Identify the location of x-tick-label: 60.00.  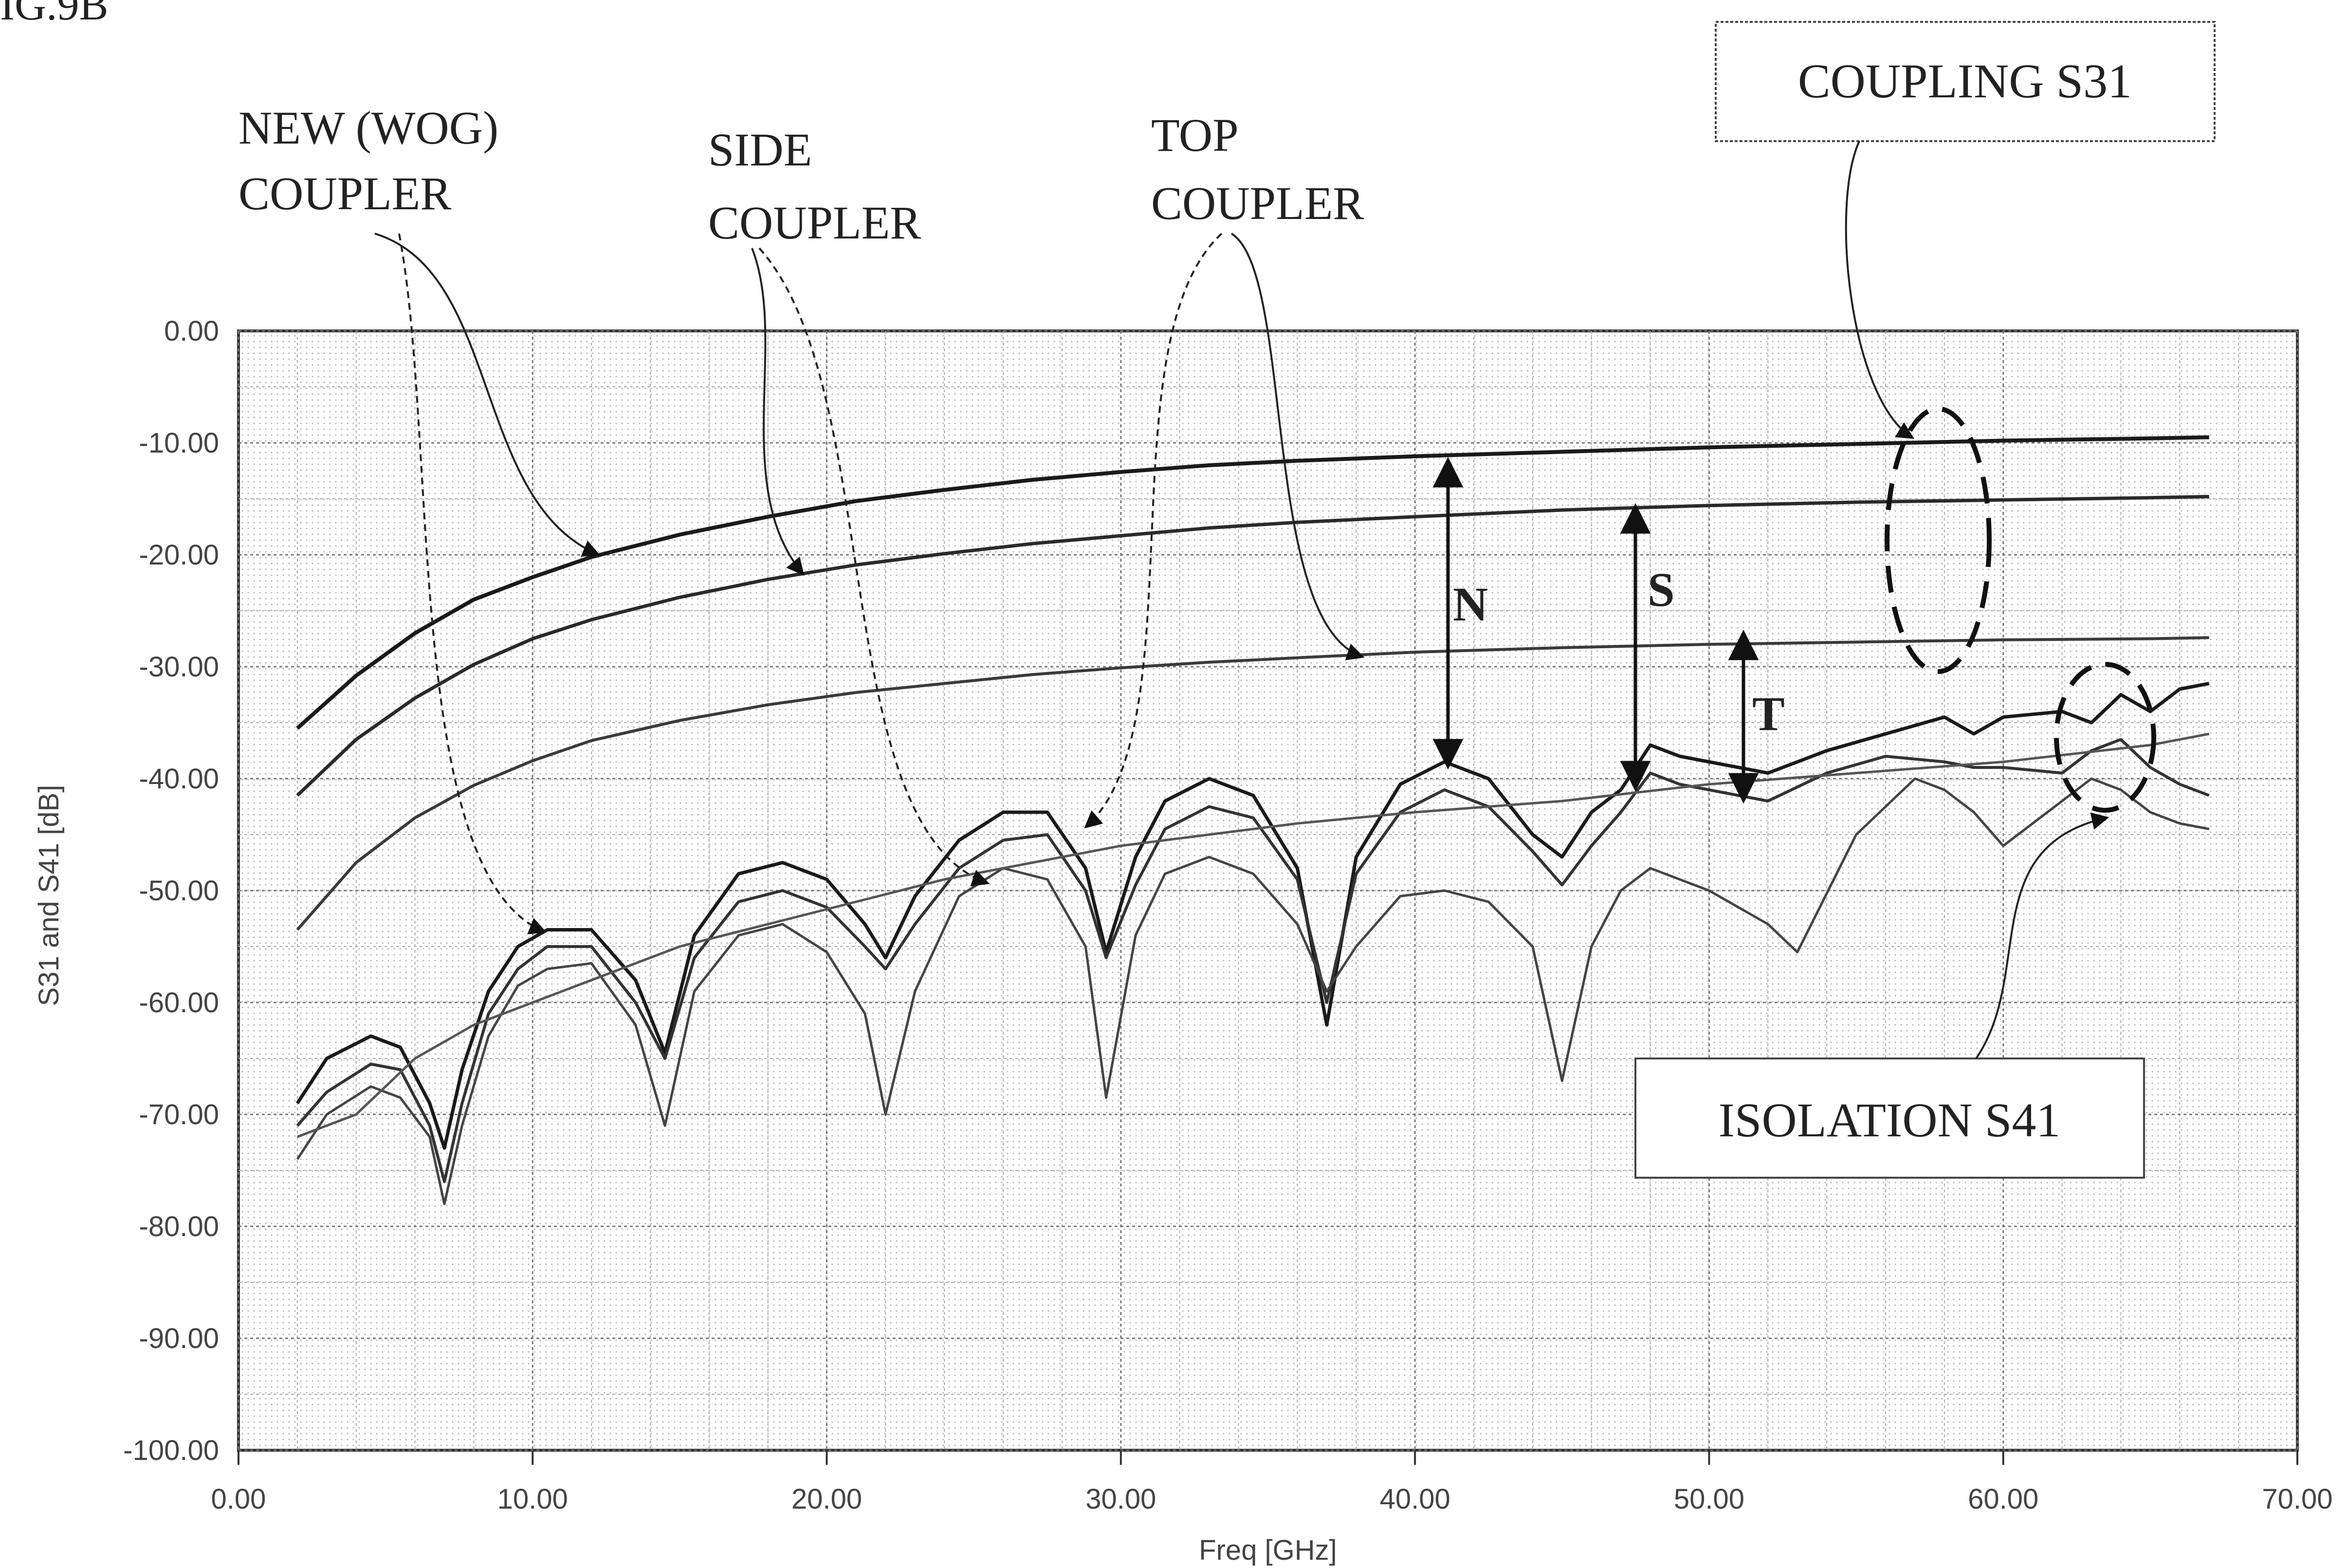
(2003, 1499).